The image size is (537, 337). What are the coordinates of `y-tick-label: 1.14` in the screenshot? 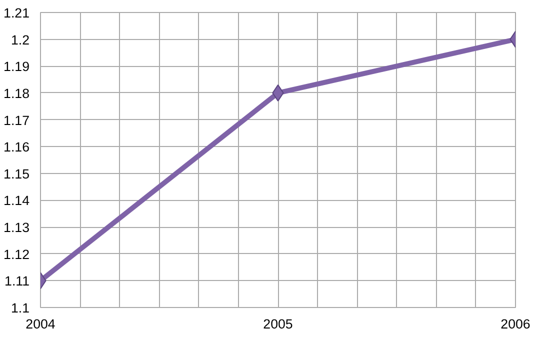 It's located at (17, 200).